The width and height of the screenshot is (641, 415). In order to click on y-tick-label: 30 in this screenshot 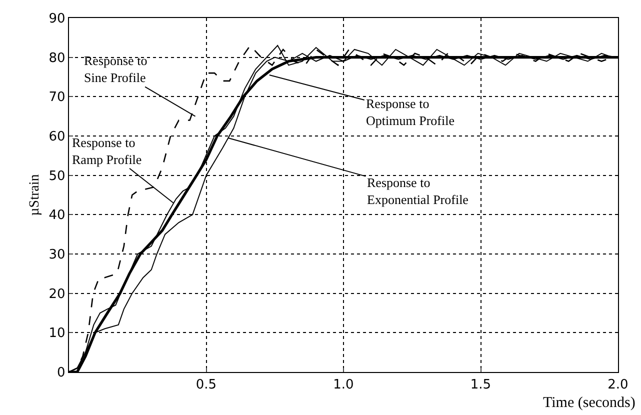, I will do `click(57, 255)`.